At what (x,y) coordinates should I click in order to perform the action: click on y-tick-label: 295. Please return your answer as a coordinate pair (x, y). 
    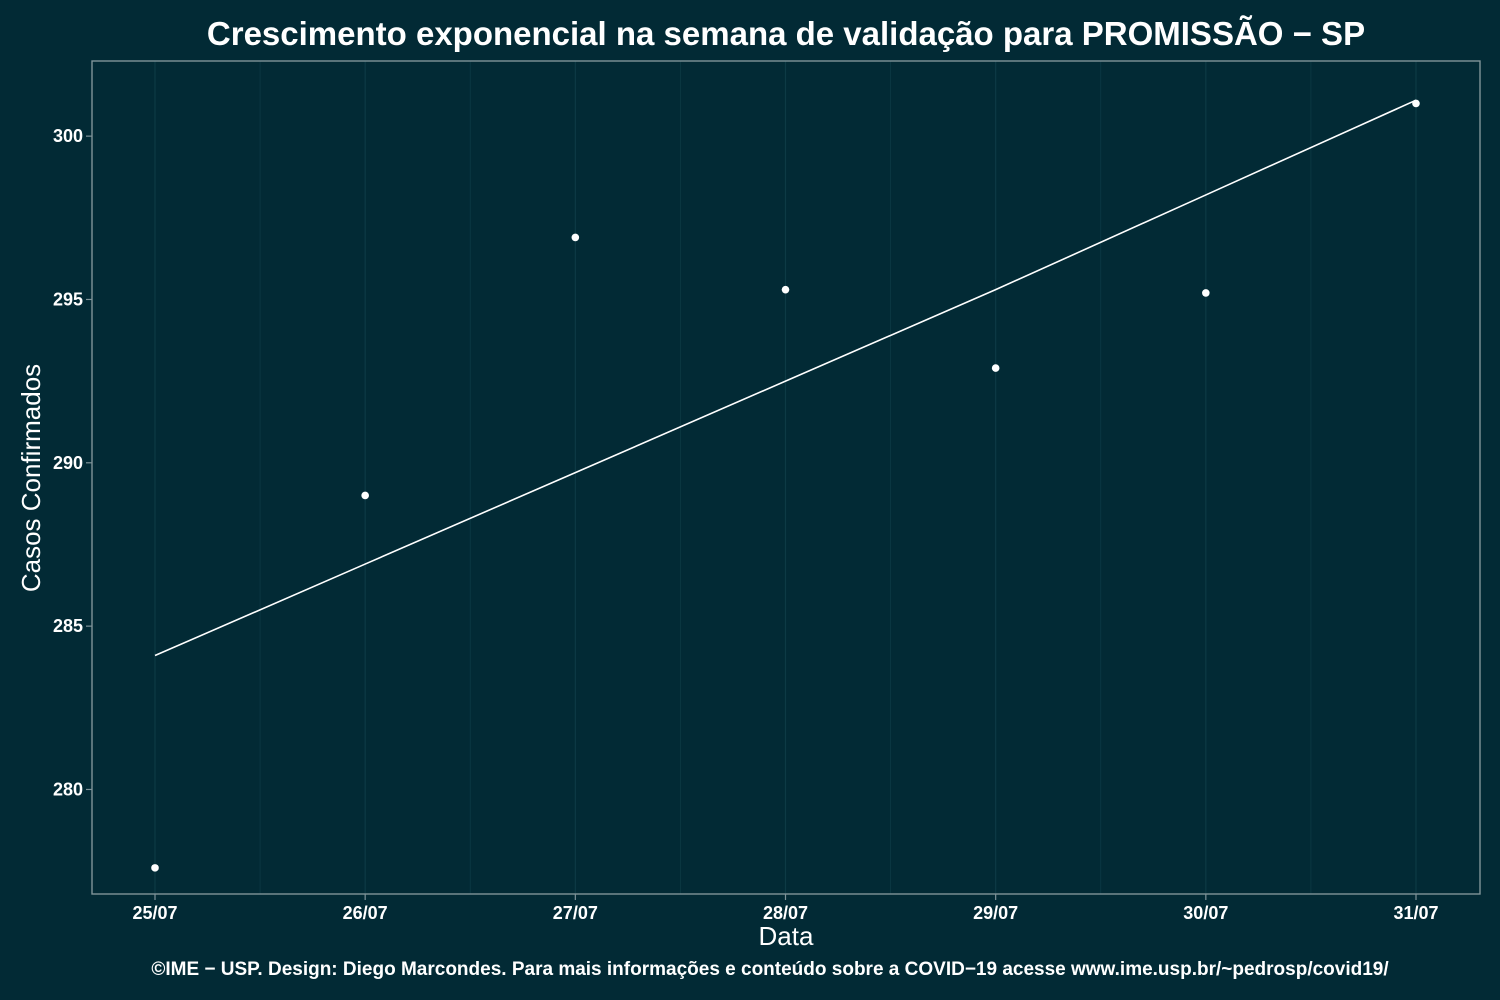
    Looking at the image, I should click on (68, 299).